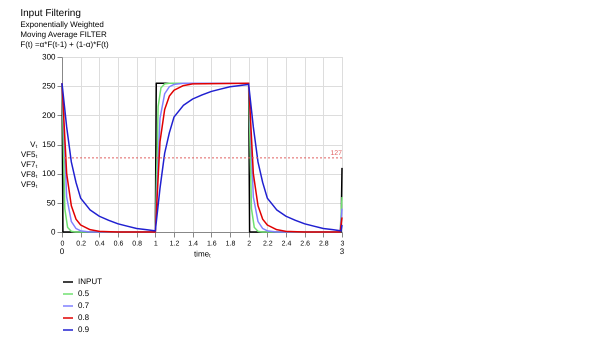 This screenshot has width=611, height=338. What do you see at coordinates (49, 115) in the screenshot?
I see `y-tick-label: 200` at bounding box center [49, 115].